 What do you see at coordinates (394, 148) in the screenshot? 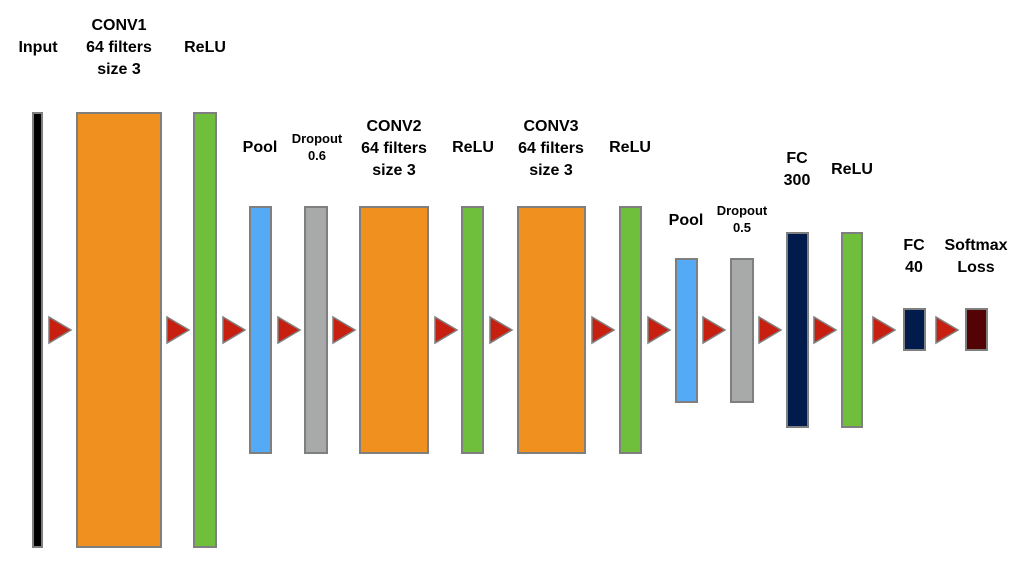
I see `conv2-label-line-2: 64 filters` at bounding box center [394, 148].